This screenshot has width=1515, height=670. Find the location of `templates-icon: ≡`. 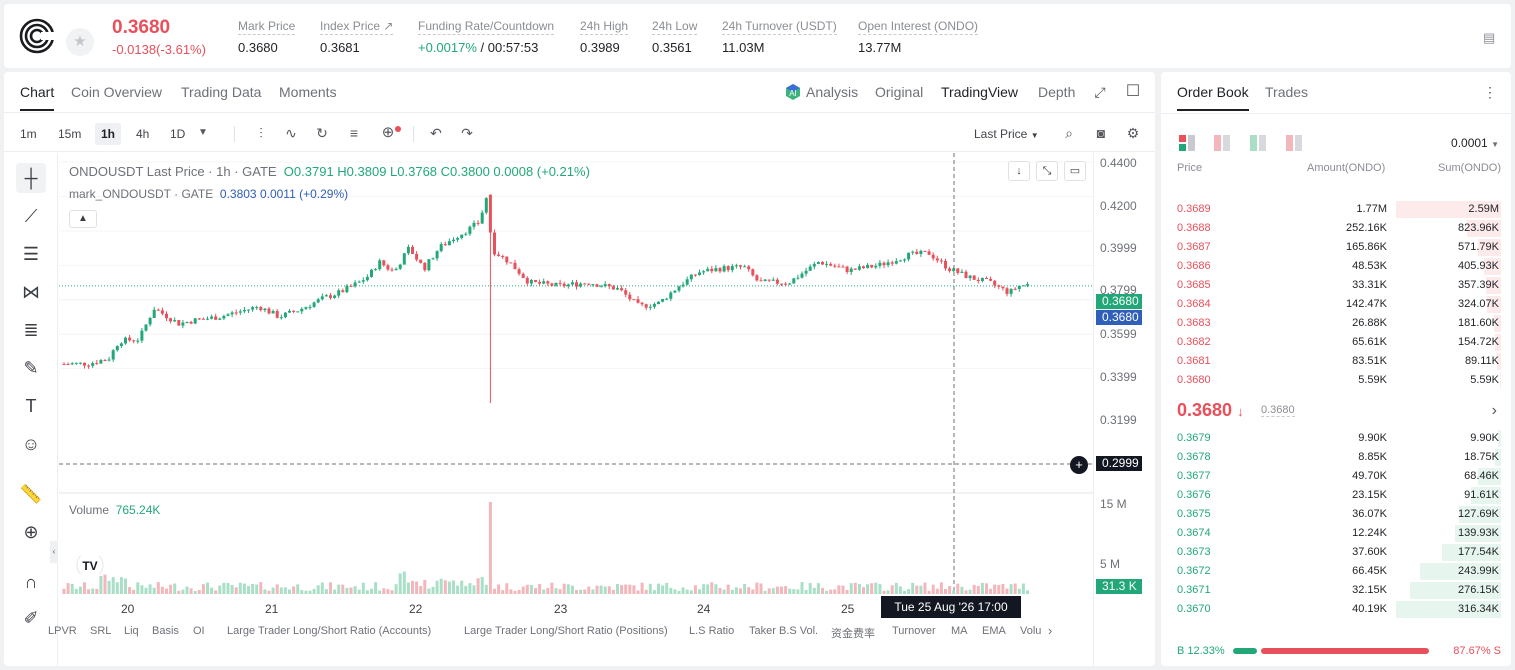

templates-icon: ≡ is located at coordinates (354, 133).